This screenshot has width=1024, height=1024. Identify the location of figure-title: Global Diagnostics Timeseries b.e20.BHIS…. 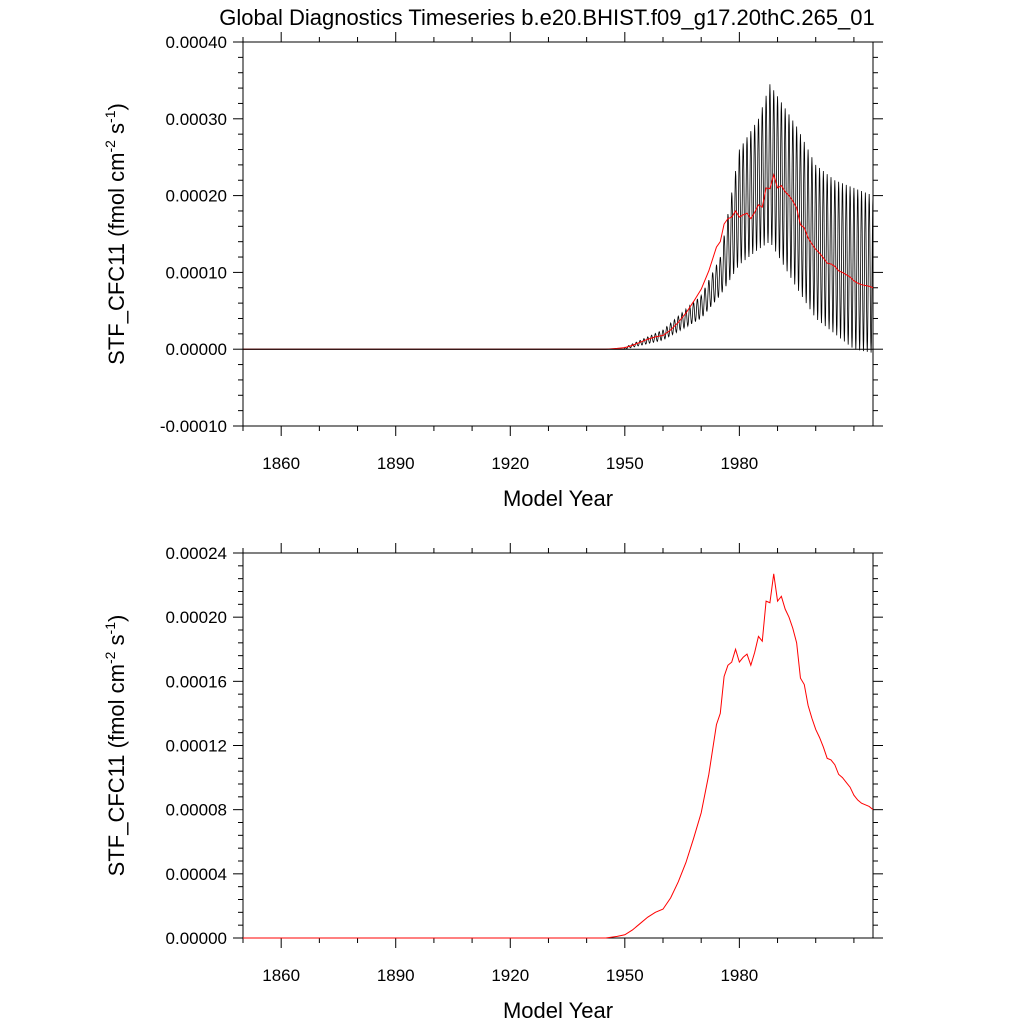
(547, 17).